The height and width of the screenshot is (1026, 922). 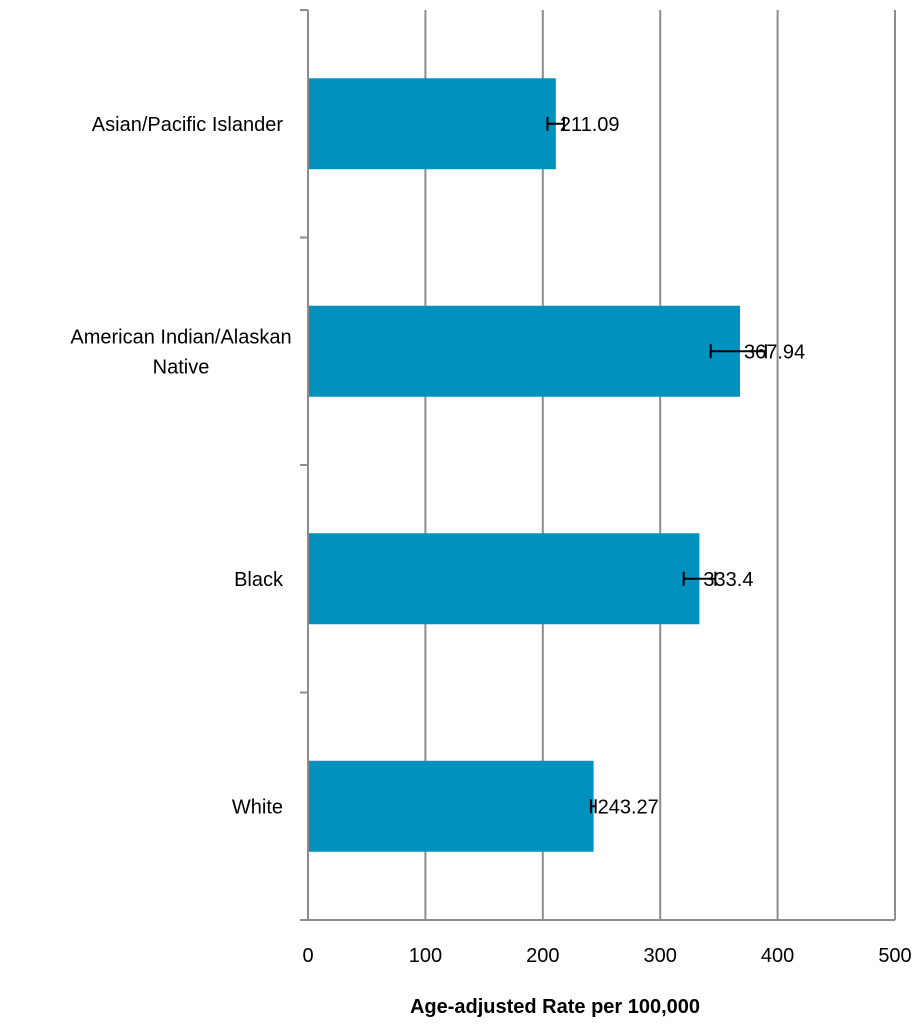 What do you see at coordinates (181, 367) in the screenshot?
I see `category-label-line: Native` at bounding box center [181, 367].